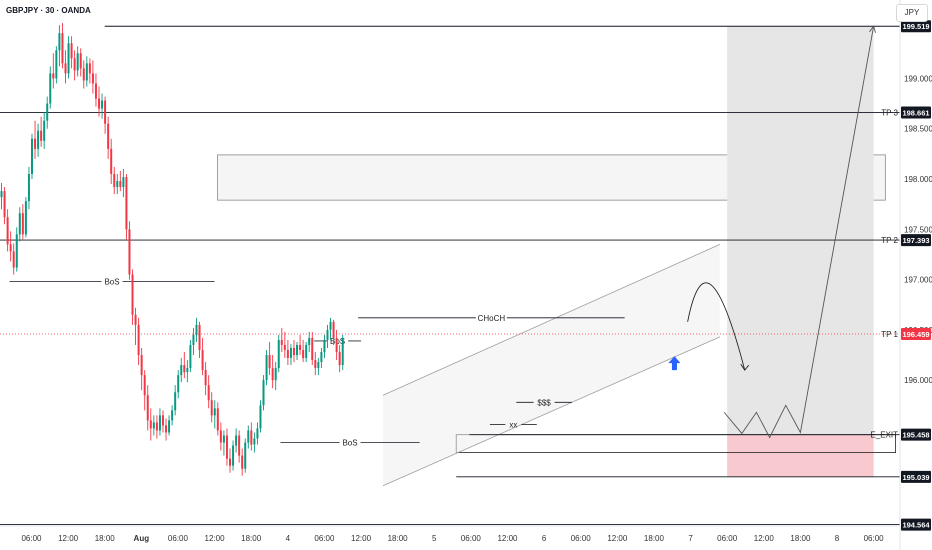  I want to click on price-tag-label: 197.393, so click(915, 240).